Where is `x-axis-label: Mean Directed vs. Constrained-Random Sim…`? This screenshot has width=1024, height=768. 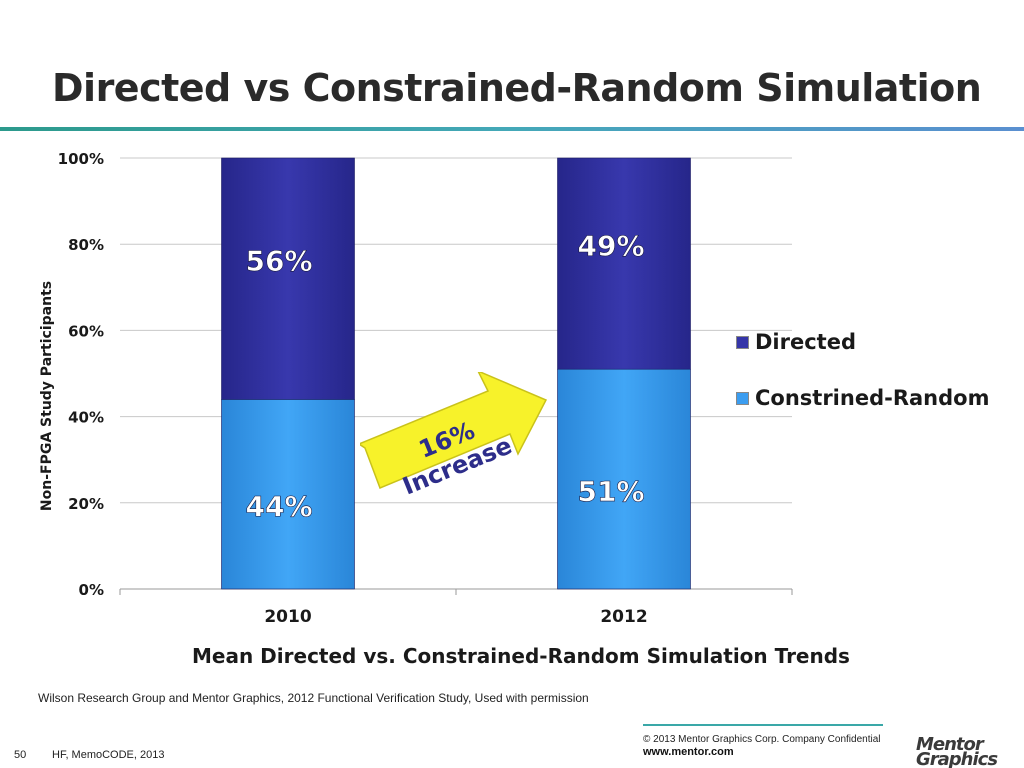 x-axis-label: Mean Directed vs. Constrained-Random Sim… is located at coordinates (521, 656).